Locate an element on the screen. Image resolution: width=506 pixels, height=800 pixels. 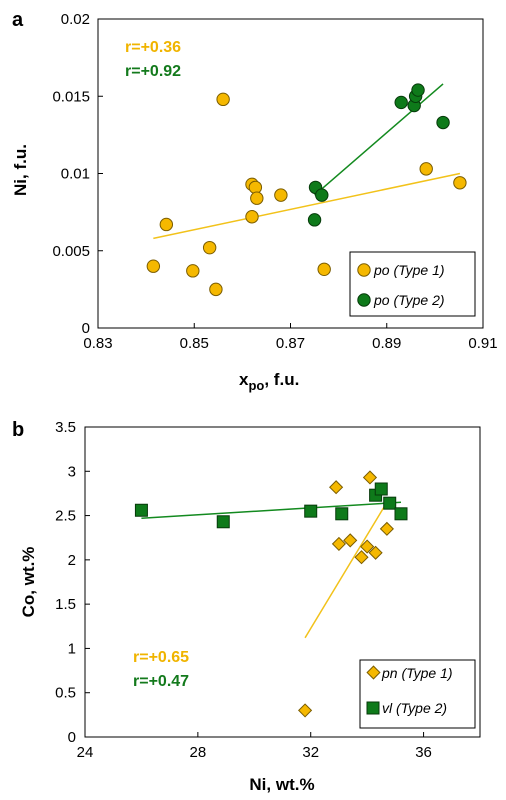
panel-a-legend-marker-type1 is located at coordinates (364, 270).